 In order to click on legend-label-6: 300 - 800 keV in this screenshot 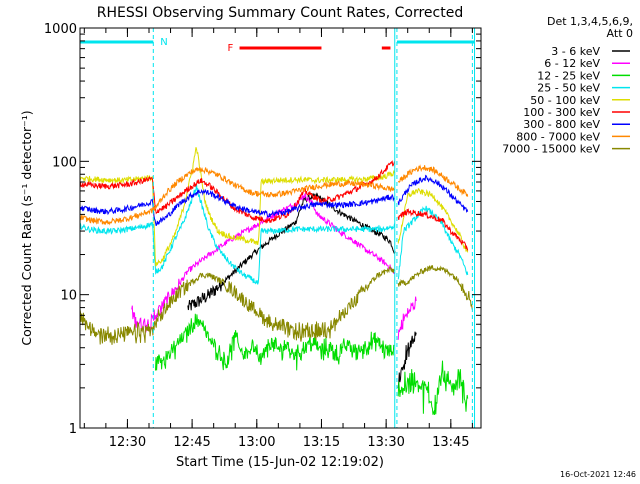, I will do `click(561, 124)`.